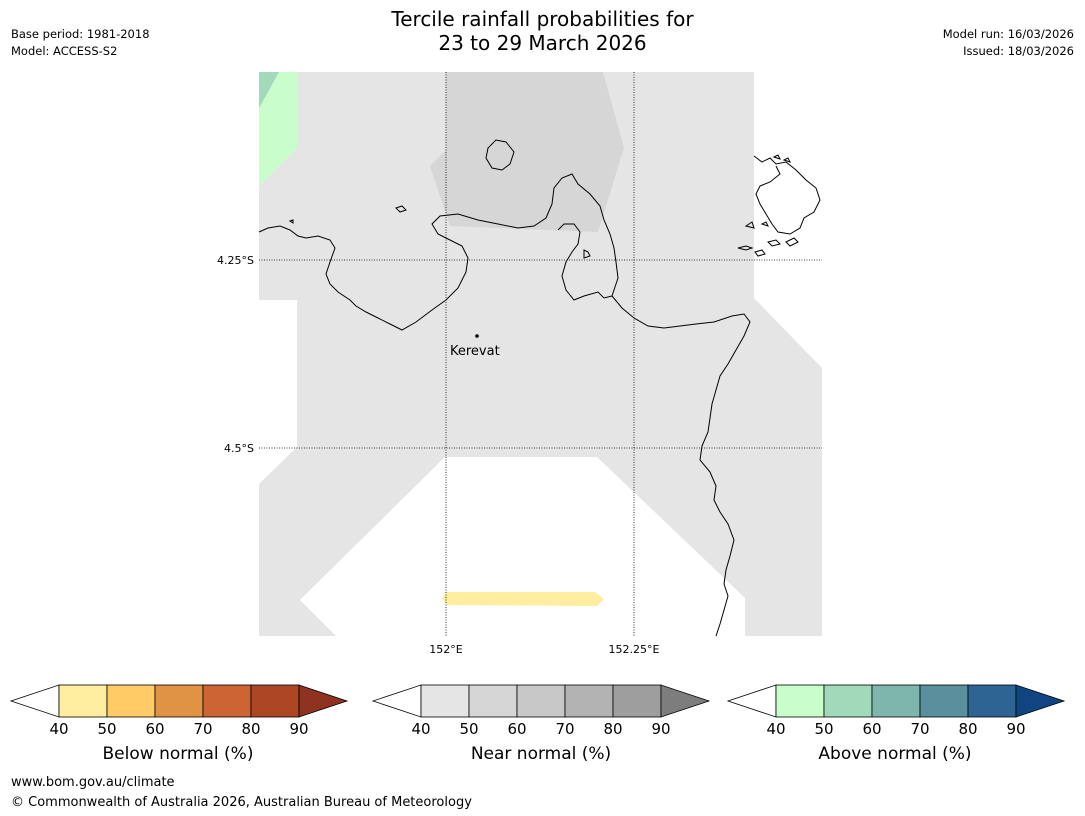  Describe the element at coordinates (1040, 701) in the screenshot. I see `above-normal-max-extend` at that location.